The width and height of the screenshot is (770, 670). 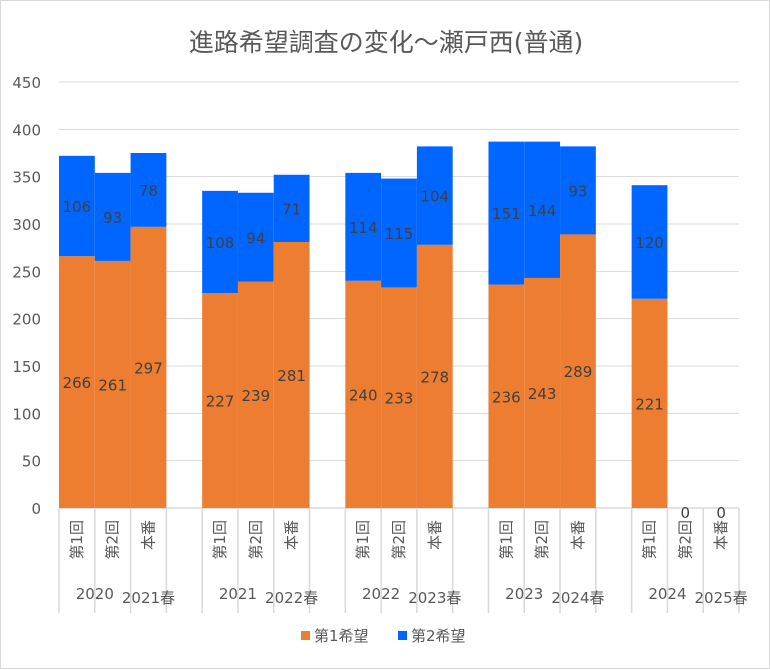 I want to click on y-tick-label: 300, so click(x=26, y=225).